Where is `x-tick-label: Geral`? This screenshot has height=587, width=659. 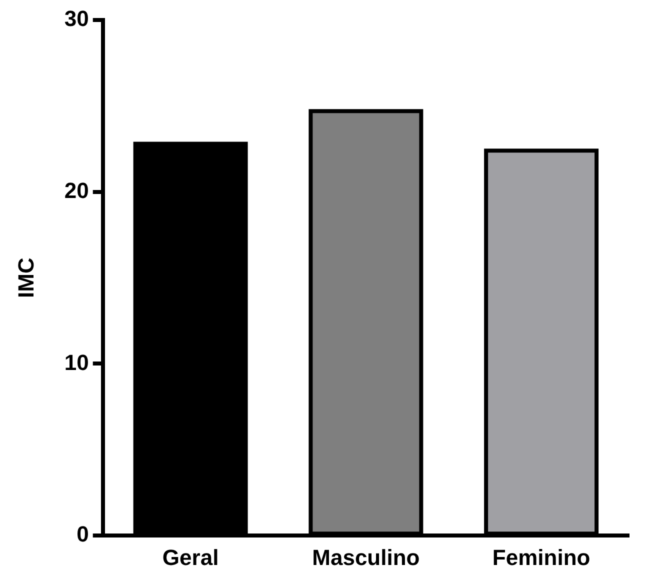 x-tick-label: Geral is located at coordinates (190, 557).